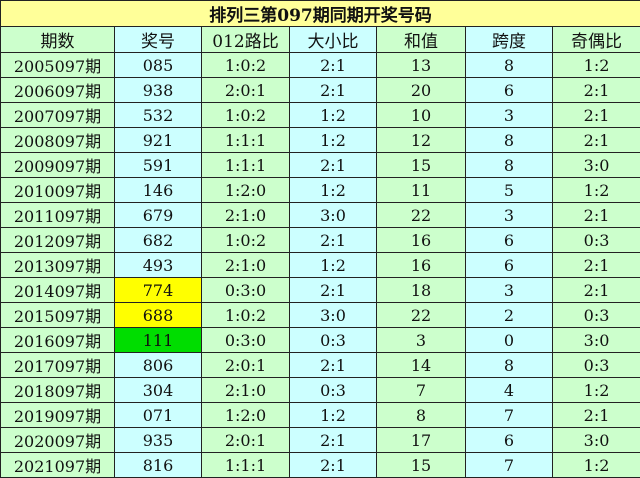 Image resolution: width=640 pixels, height=478 pixels. What do you see at coordinates (158, 140) in the screenshot?
I see `cell-number: 921` at bounding box center [158, 140].